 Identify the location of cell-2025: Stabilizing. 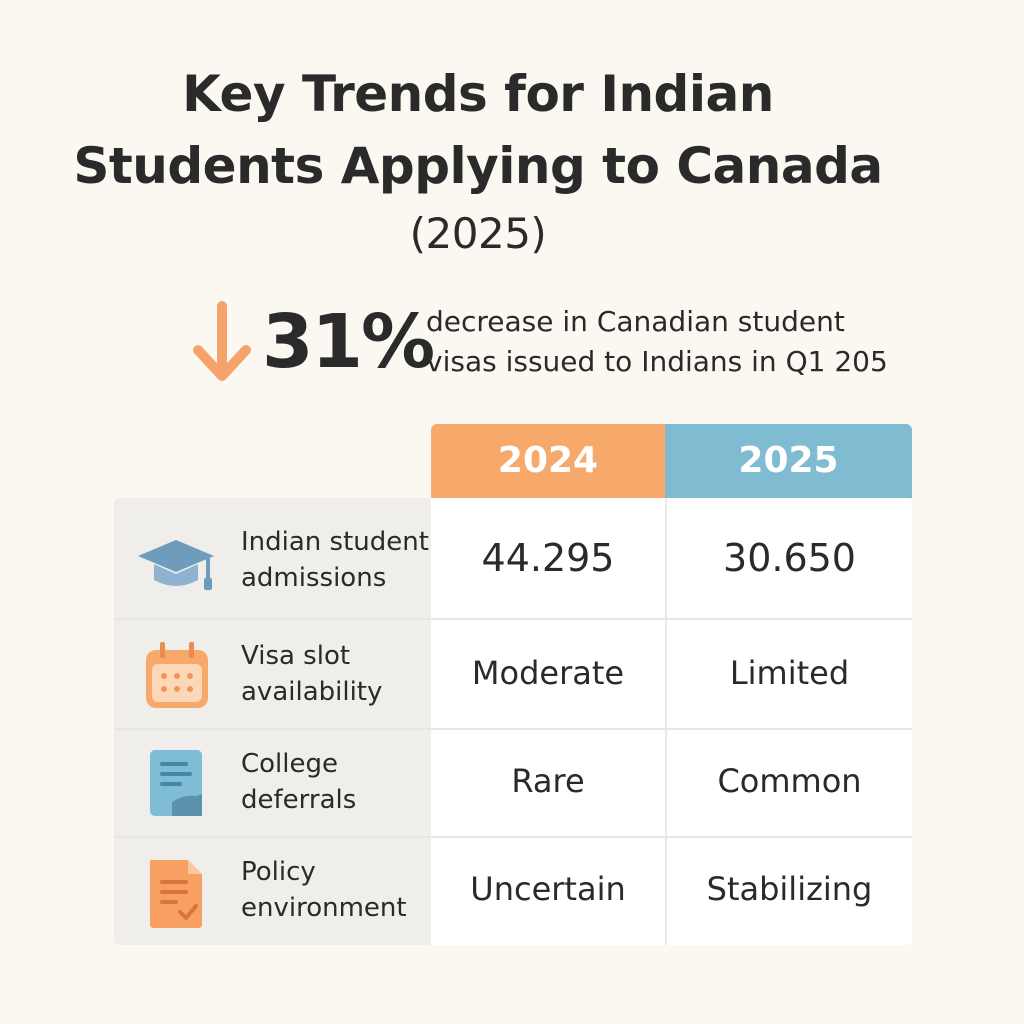
(789, 889).